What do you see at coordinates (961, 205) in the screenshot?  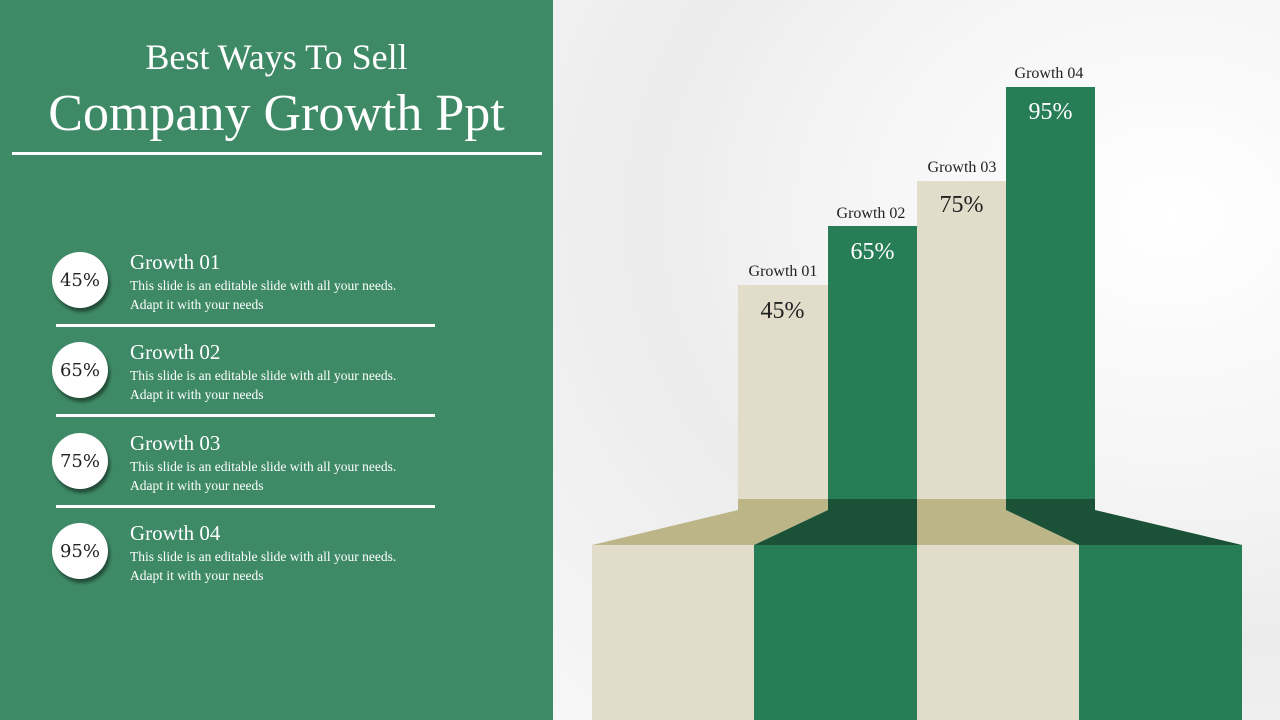 I see `bar-value: 75%` at bounding box center [961, 205].